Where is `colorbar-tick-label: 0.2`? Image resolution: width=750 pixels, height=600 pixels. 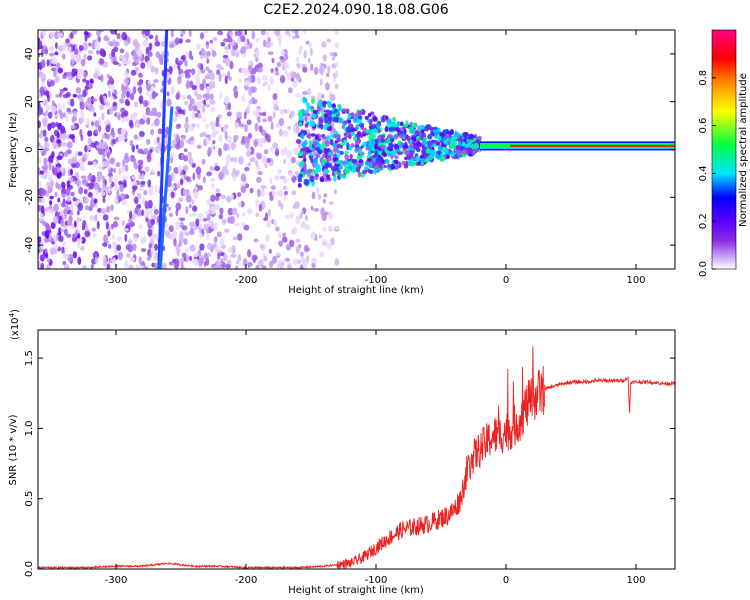 colorbar-tick-label: 0.2 is located at coordinates (703, 221).